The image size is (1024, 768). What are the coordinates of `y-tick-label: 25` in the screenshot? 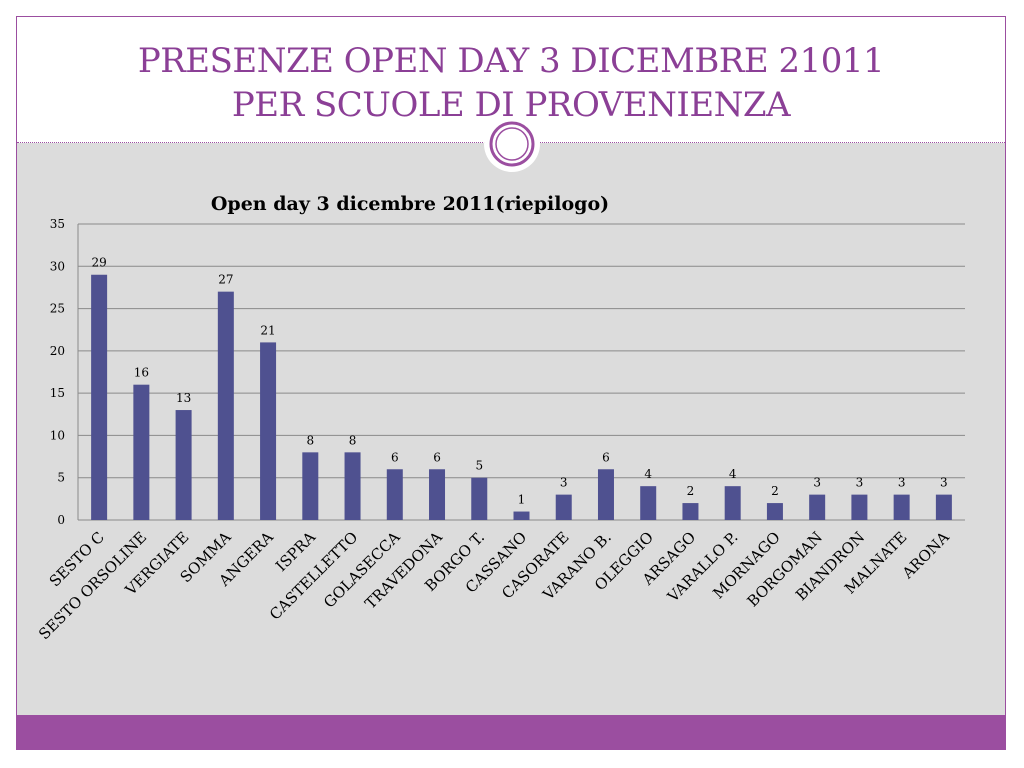 It's located at (57, 309).